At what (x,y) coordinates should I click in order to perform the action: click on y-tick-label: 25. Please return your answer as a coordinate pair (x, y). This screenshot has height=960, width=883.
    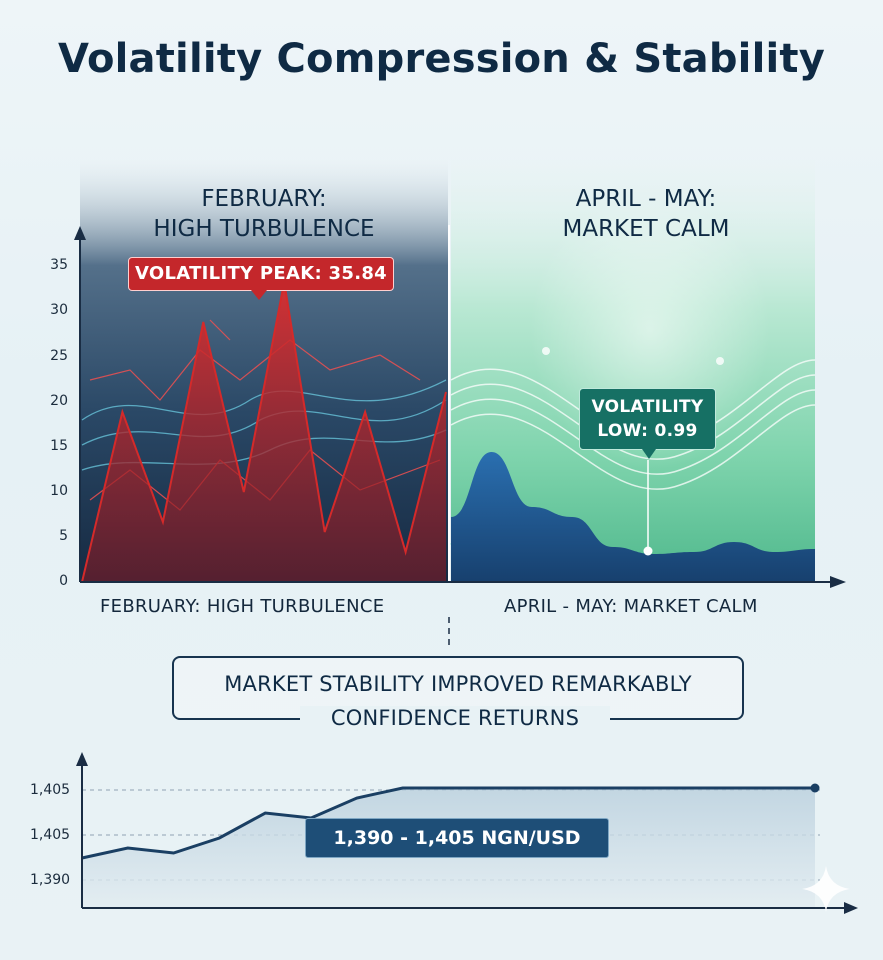
    Looking at the image, I should click on (59, 356).